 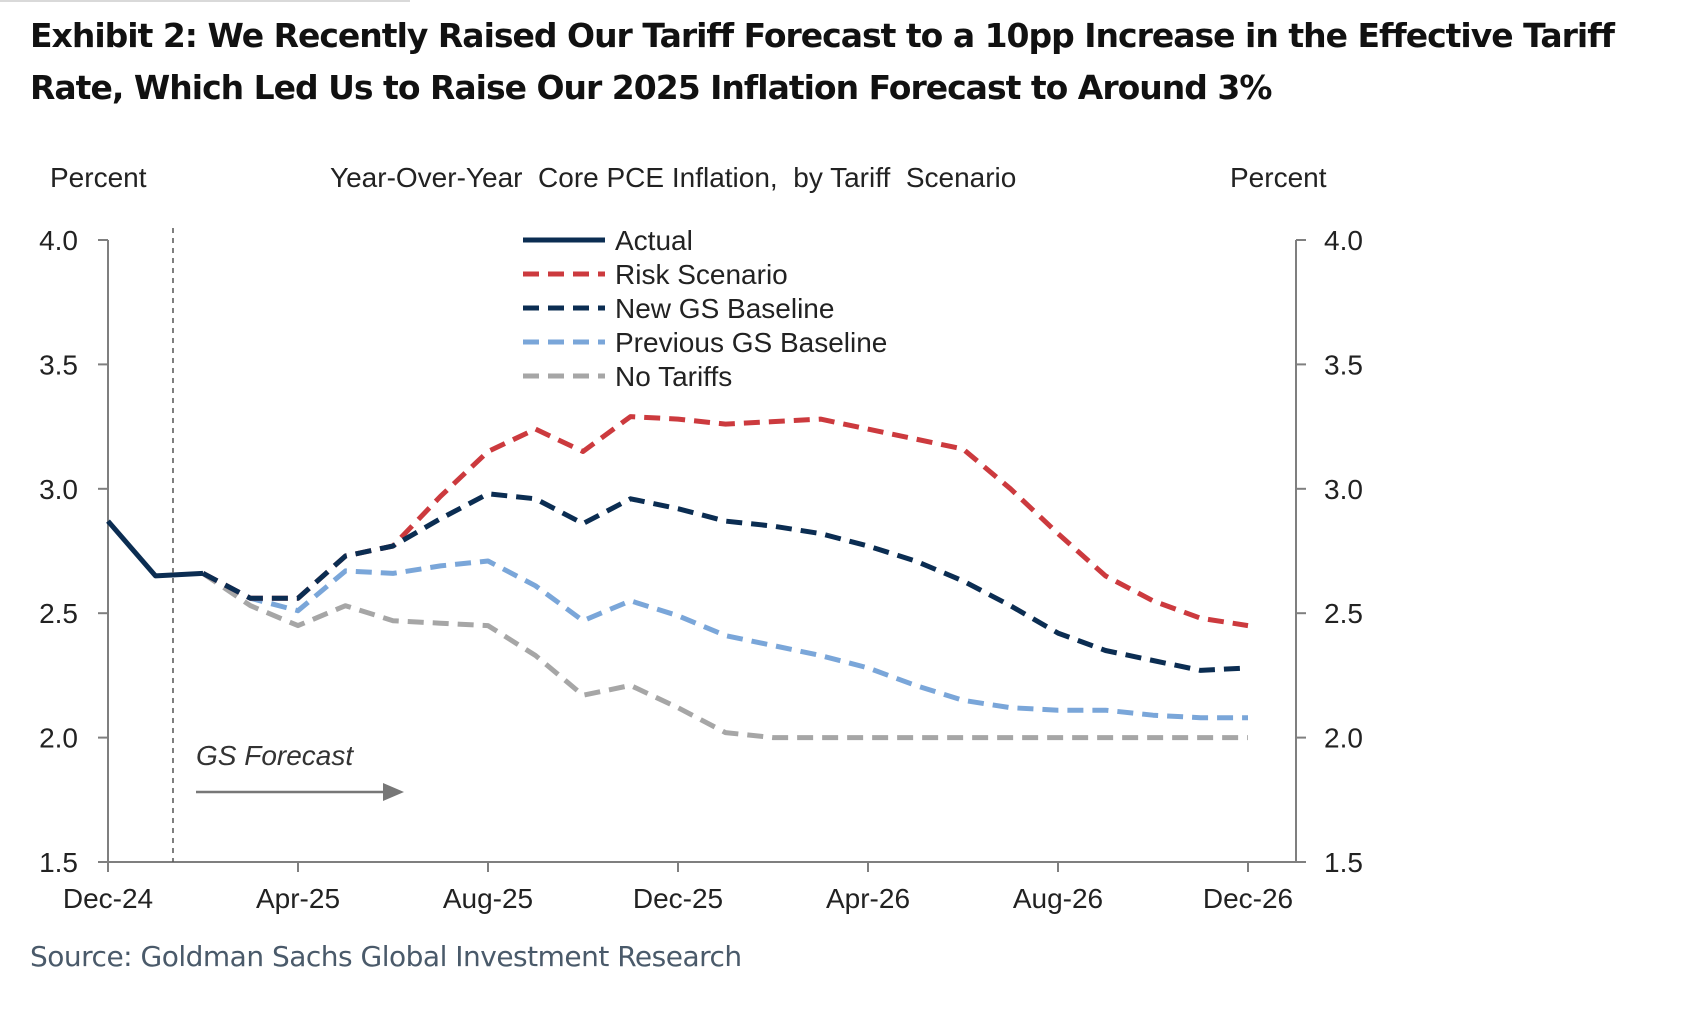 I want to click on left-axis-unit-label: Percent, so click(x=98, y=177).